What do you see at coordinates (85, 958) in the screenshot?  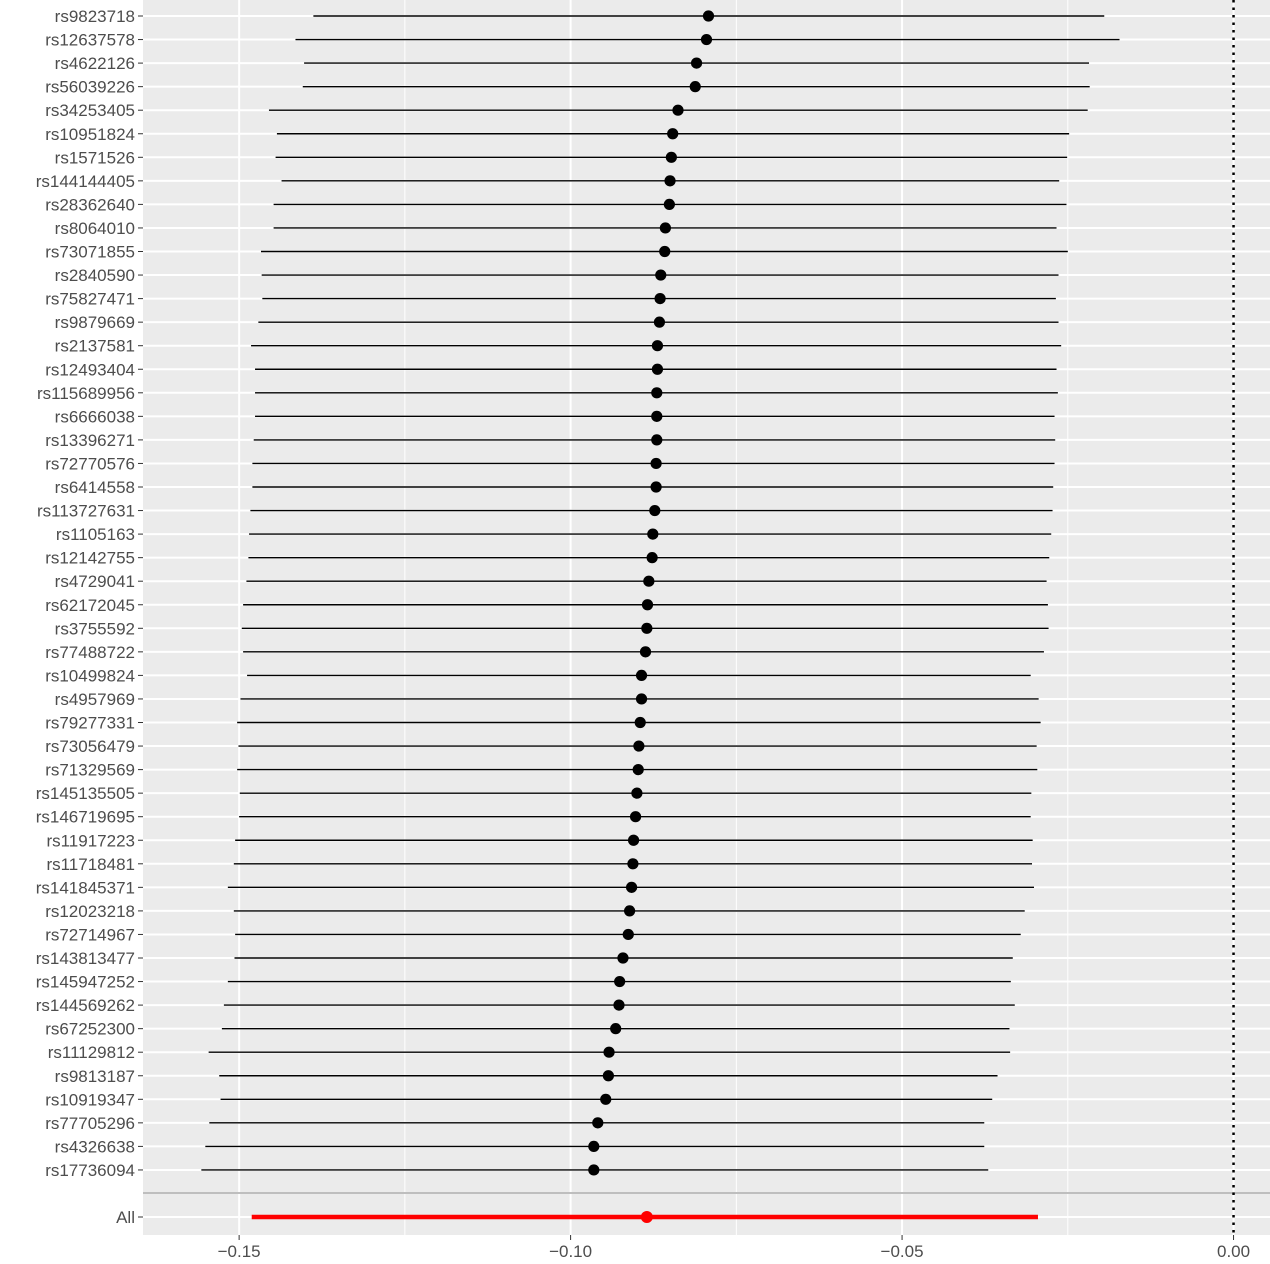 I see `snp-label: rs143813477` at bounding box center [85, 958].